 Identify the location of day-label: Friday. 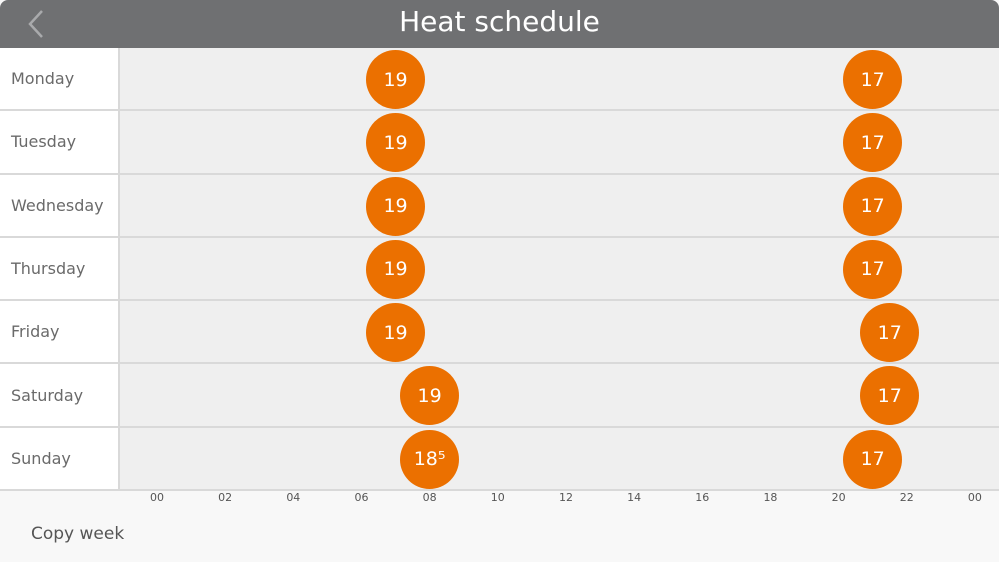
(60, 332).